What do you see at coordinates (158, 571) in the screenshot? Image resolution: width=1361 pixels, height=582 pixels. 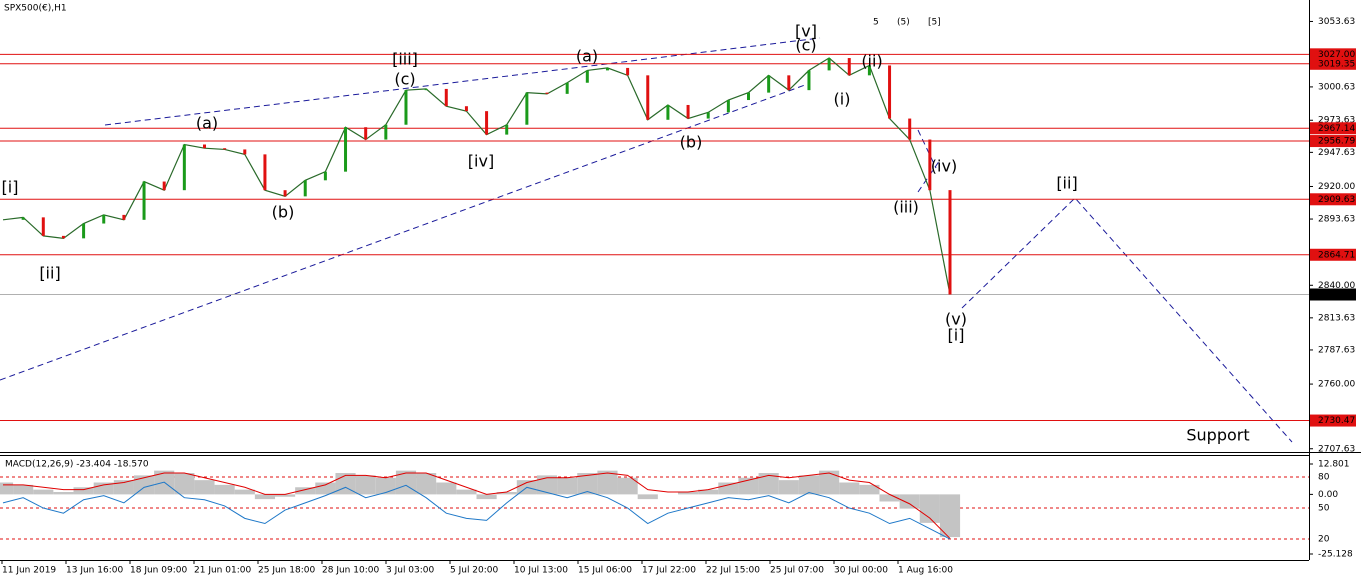 I see `x-tick-label: 18 Jun 09:00` at bounding box center [158, 571].